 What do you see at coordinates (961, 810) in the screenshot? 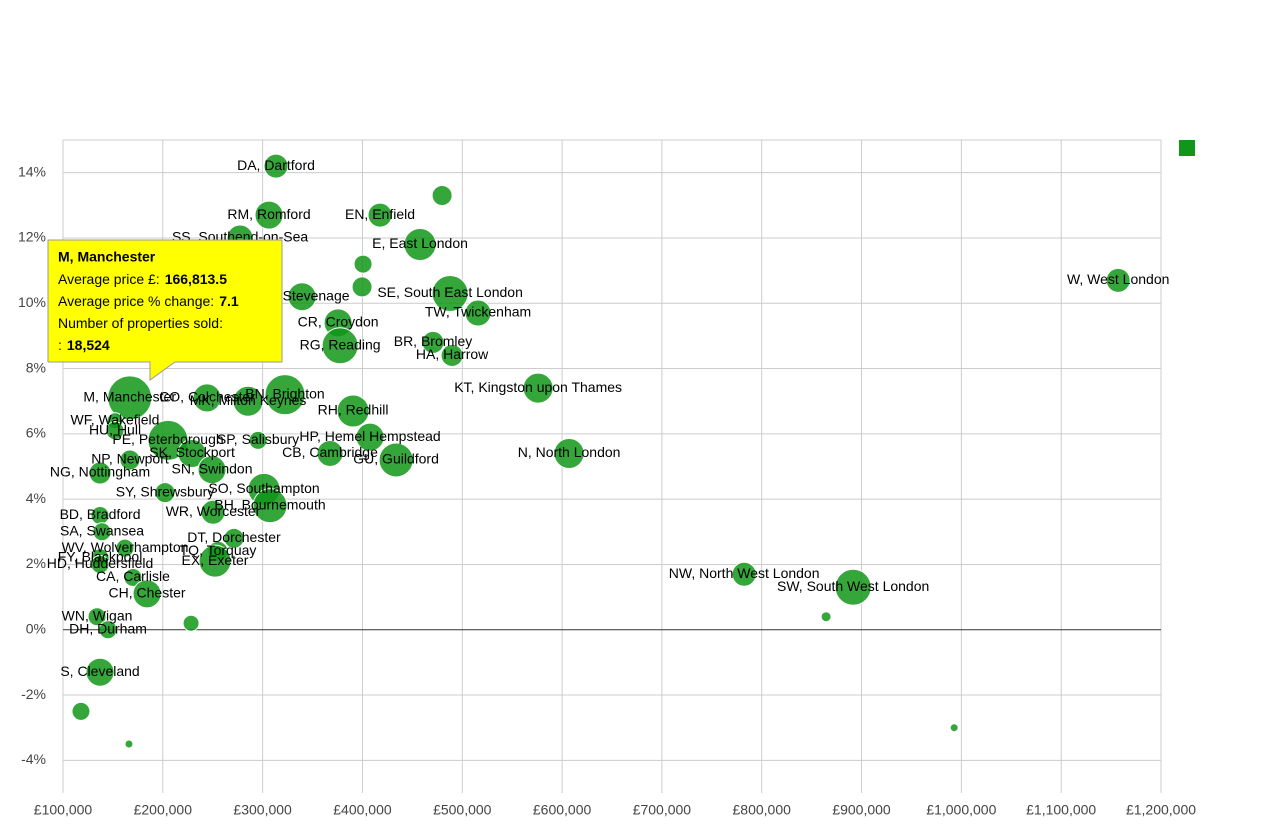
I see `x-tick-label: £1,000,000` at bounding box center [961, 810].